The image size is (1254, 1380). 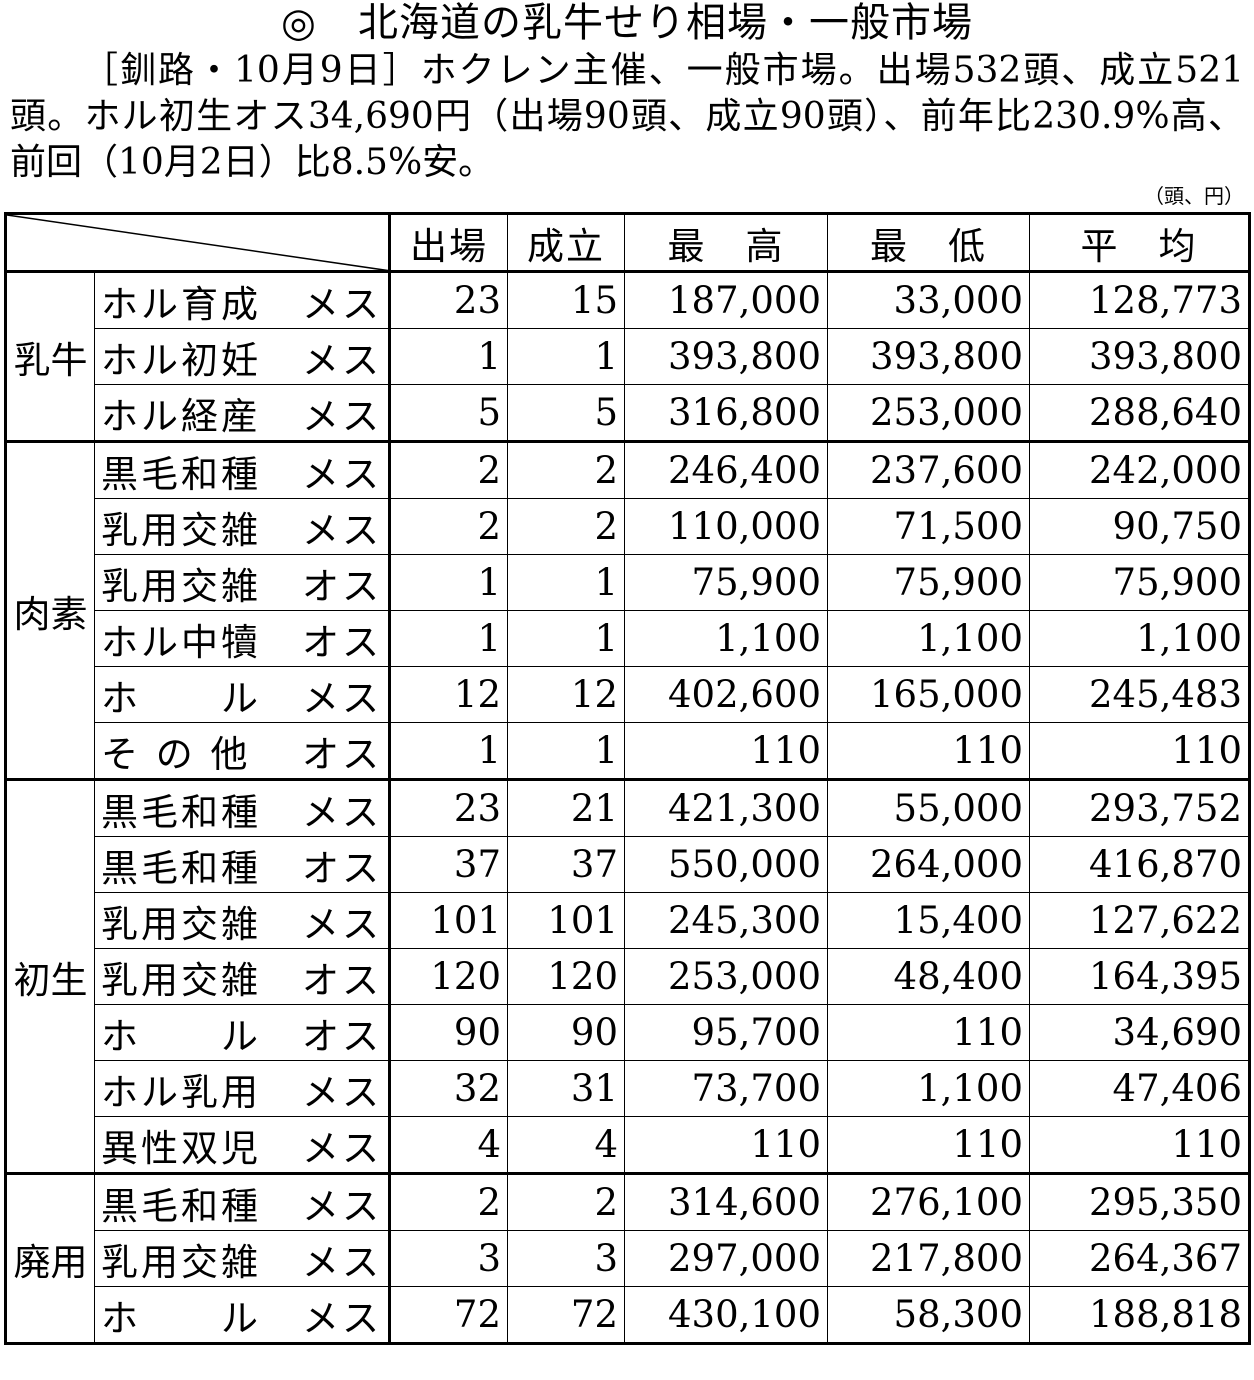 What do you see at coordinates (241, 301) in the screenshot?
I see `item-name-wrap: ホル育成 メス` at bounding box center [241, 301].